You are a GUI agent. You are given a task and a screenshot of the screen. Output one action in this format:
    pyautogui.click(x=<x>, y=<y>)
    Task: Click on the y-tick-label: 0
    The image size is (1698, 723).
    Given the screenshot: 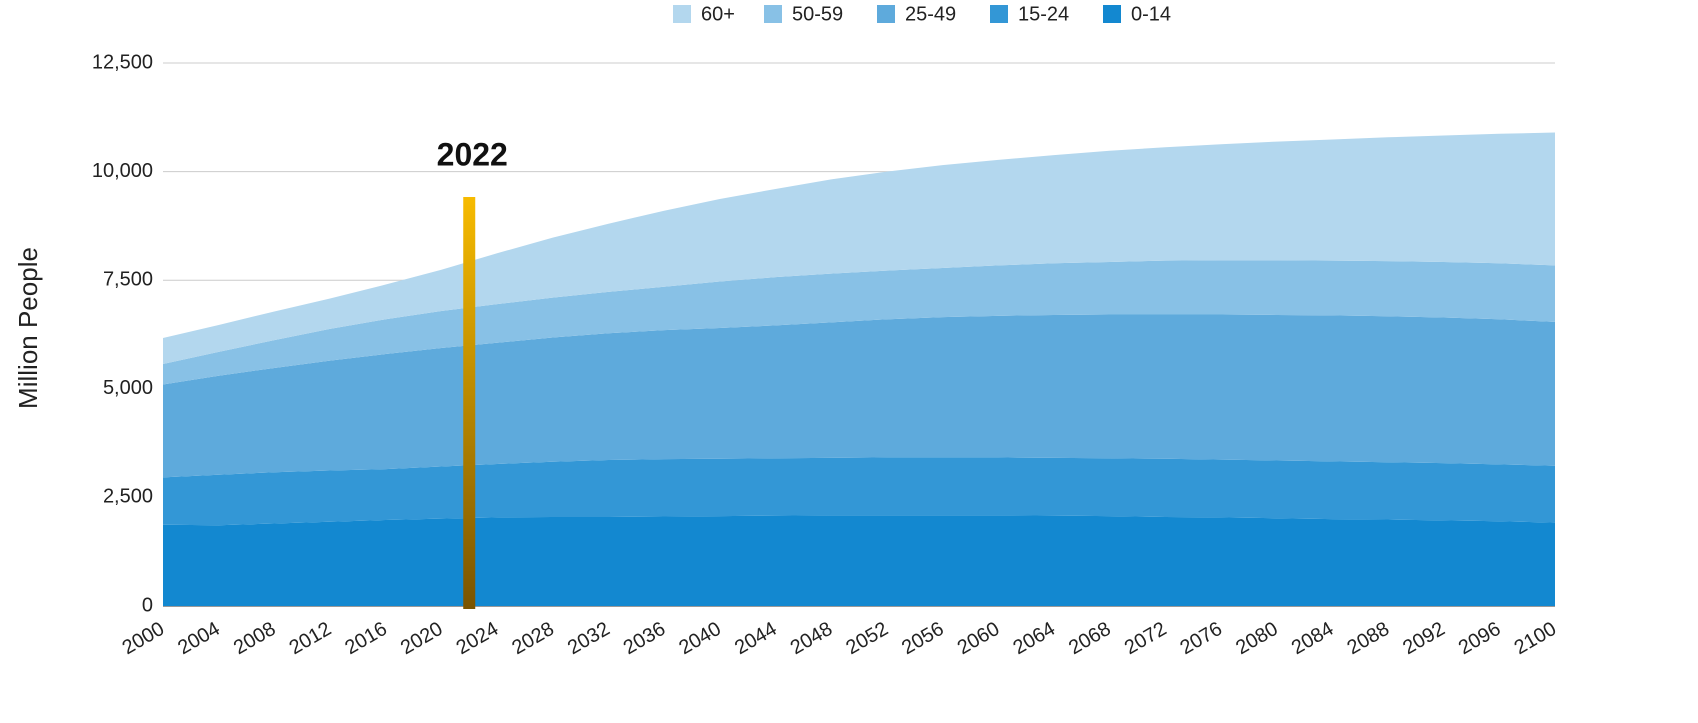 What is the action you would take?
    pyautogui.click(x=147, y=605)
    